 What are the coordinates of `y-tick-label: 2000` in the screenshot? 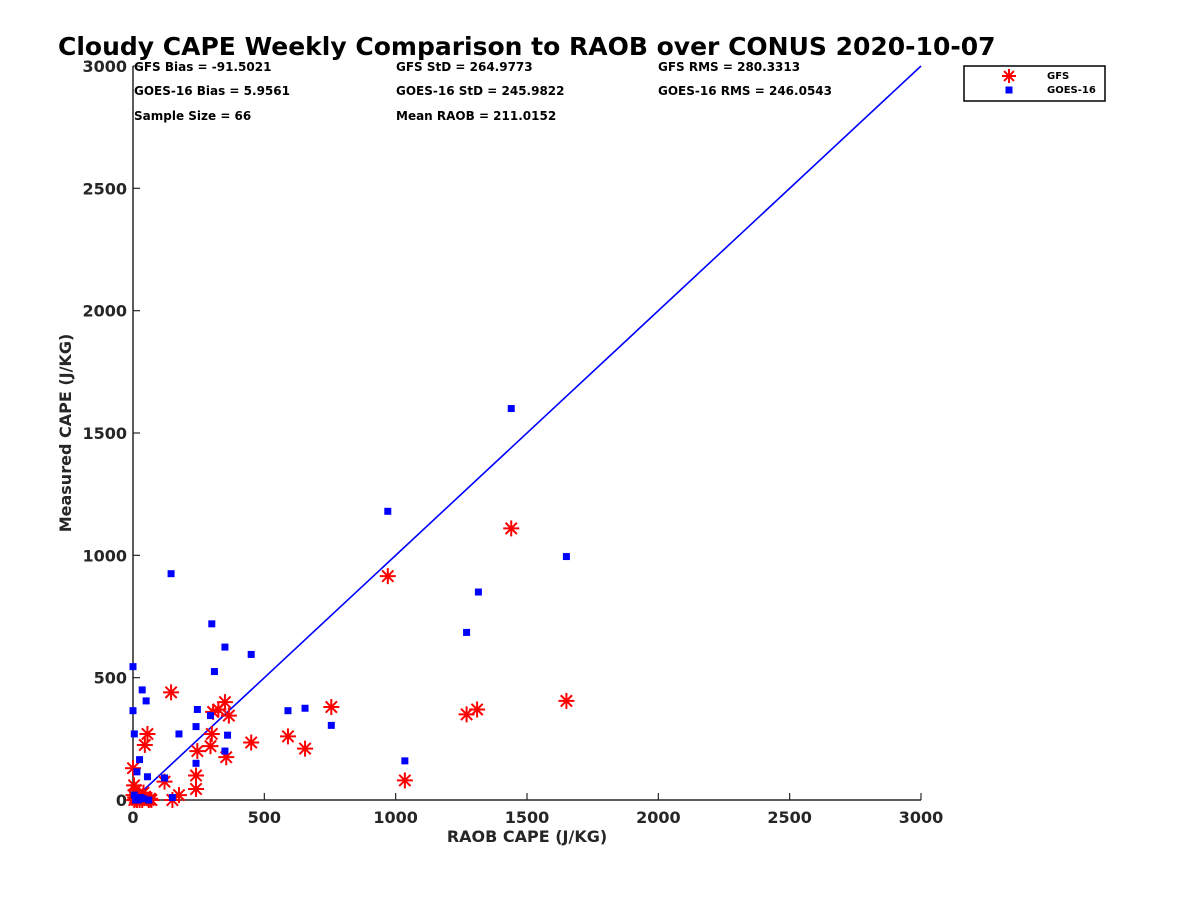 It's located at (104, 311).